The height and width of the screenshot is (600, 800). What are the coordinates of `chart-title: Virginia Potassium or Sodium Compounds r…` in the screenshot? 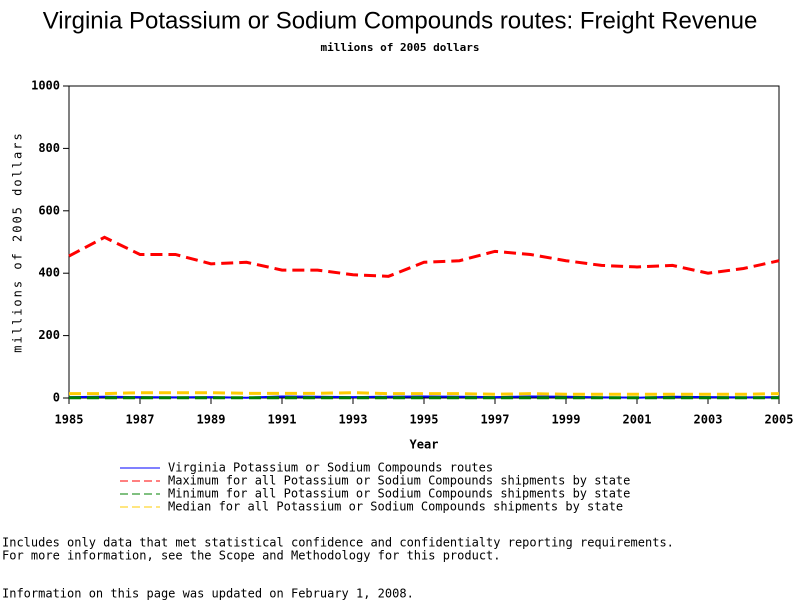 It's located at (400, 20).